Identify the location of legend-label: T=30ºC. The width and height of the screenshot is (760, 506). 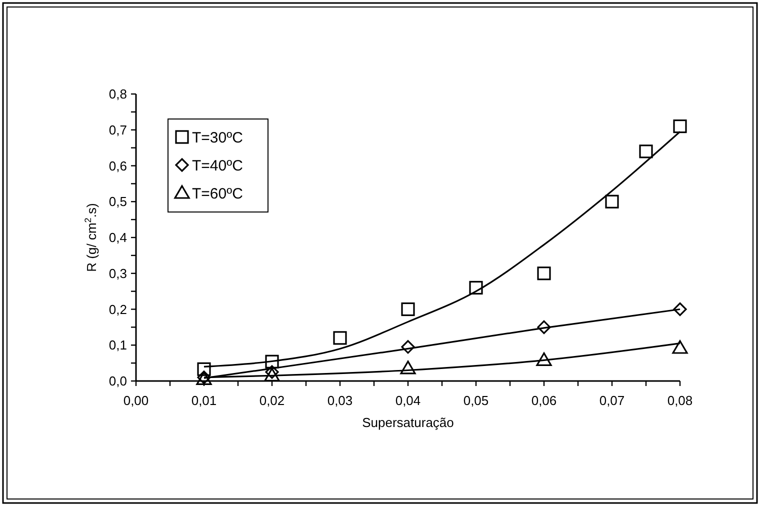
(218, 137).